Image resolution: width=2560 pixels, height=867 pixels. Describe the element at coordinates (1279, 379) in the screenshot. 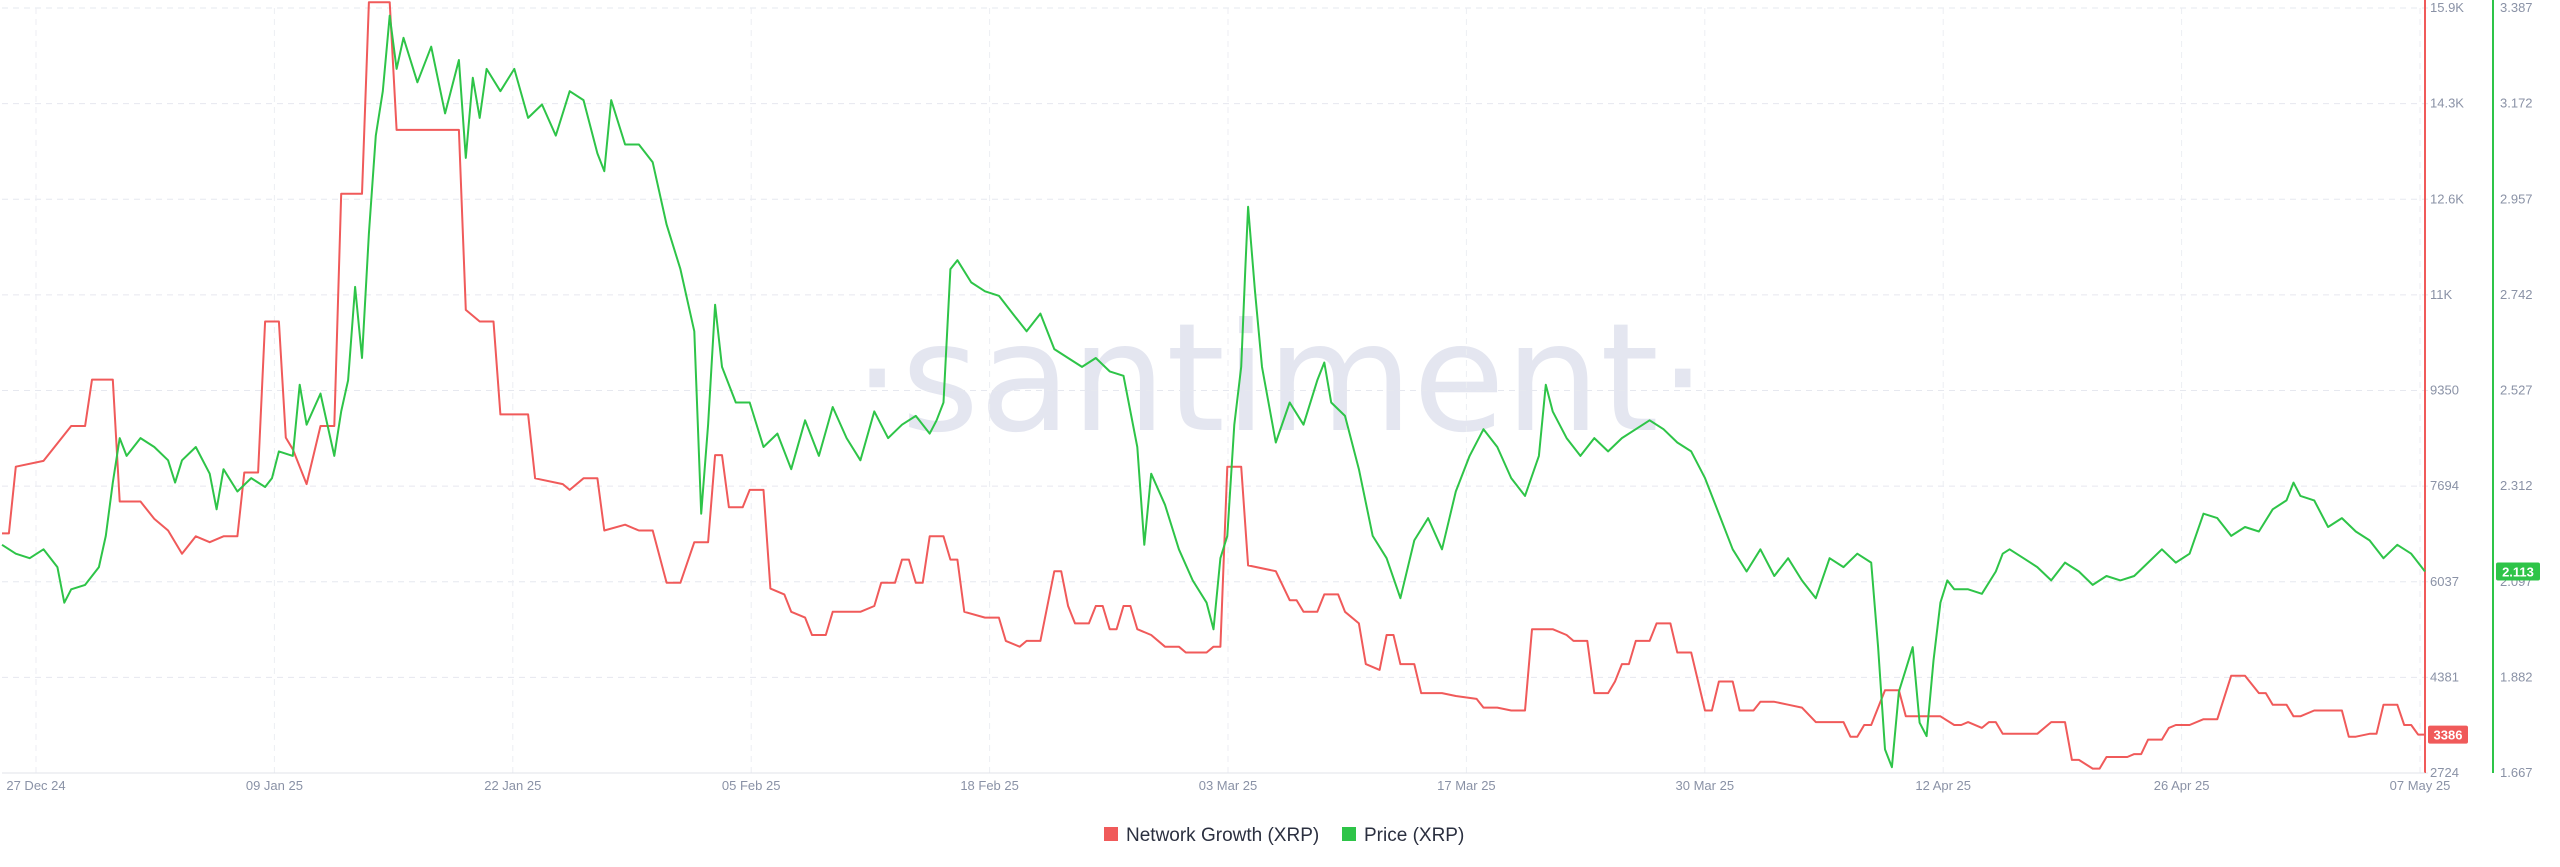

I see `watermark-text: ·santiment·` at that location.